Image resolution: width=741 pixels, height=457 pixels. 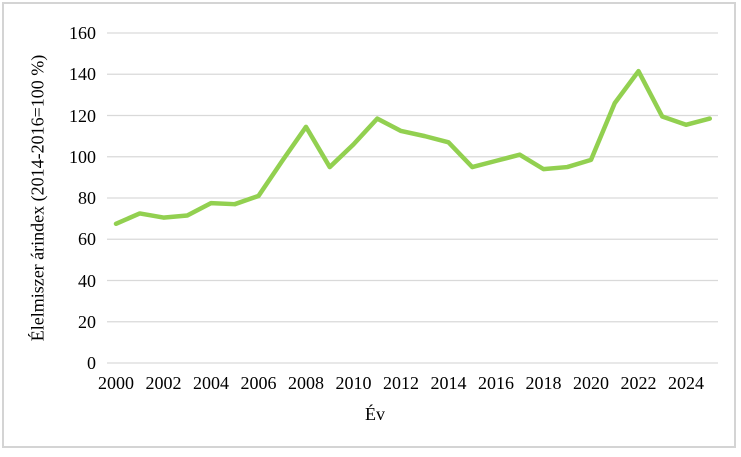 What do you see at coordinates (401, 383) in the screenshot?
I see `x-tick-label: 2012` at bounding box center [401, 383].